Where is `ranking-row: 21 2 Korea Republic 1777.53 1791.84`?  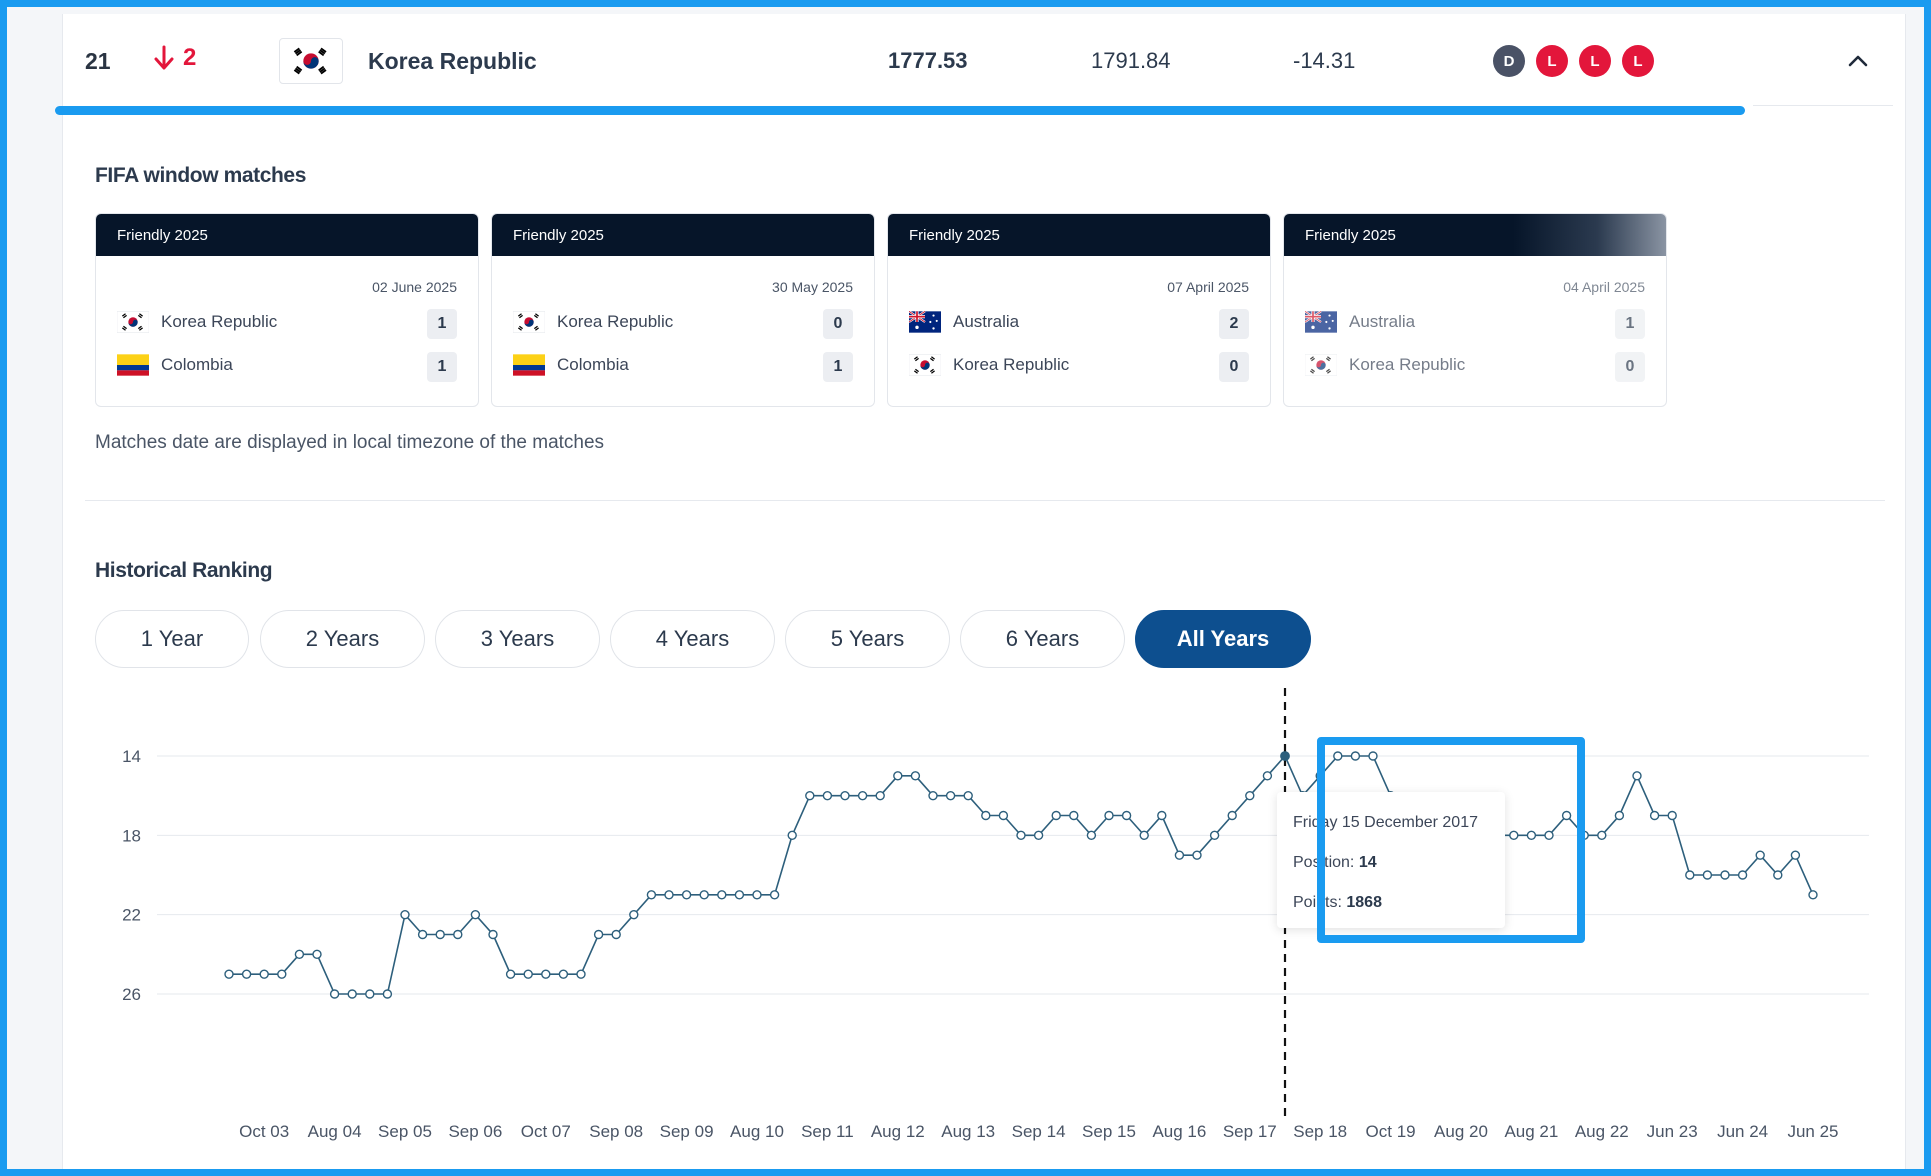 ranking-row: 21 2 Korea Republic 1777.53 1791.84 is located at coordinates (984, 60).